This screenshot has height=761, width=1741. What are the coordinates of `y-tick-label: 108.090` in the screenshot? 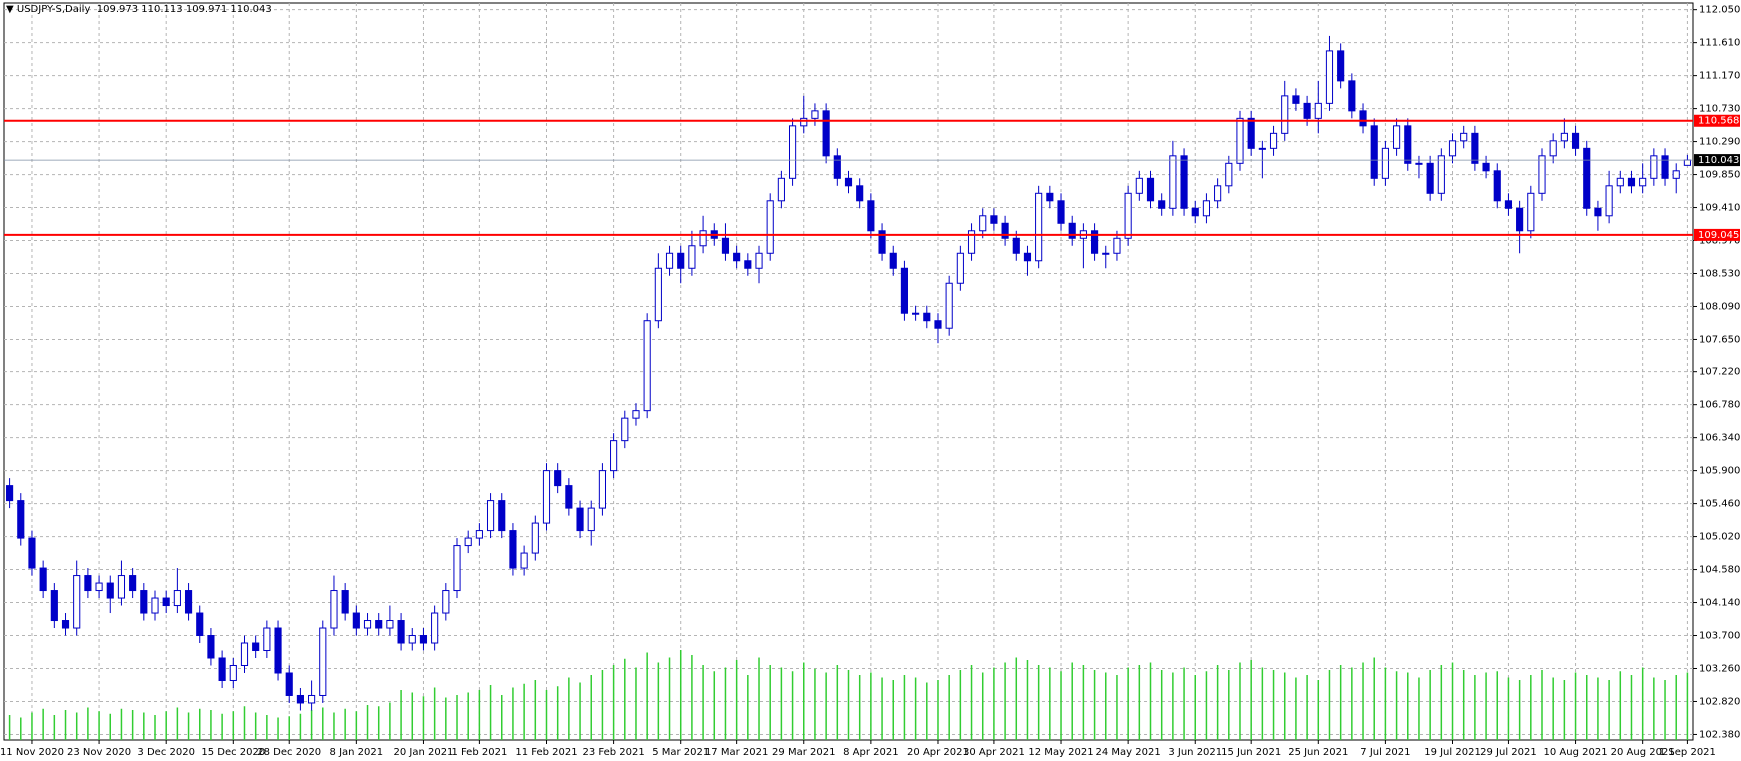 It's located at (1719, 306).